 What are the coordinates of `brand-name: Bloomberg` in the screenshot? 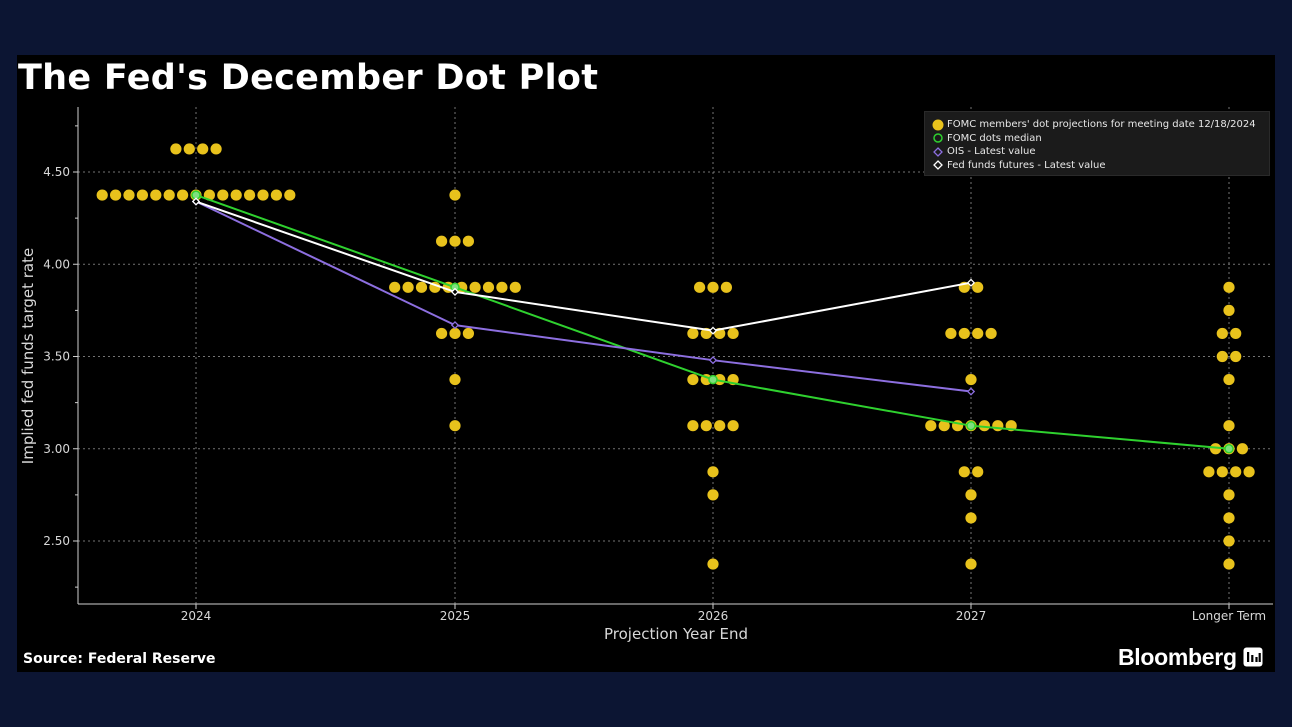 It's located at (1177, 656).